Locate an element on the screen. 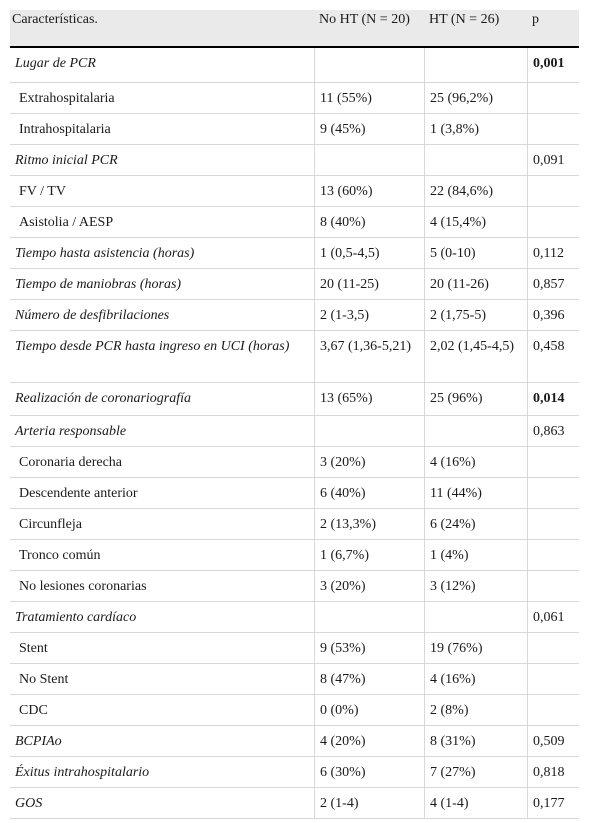 This screenshot has height=823, width=590. cell-no-ht: 2 (1-3,5) is located at coordinates (370, 315).